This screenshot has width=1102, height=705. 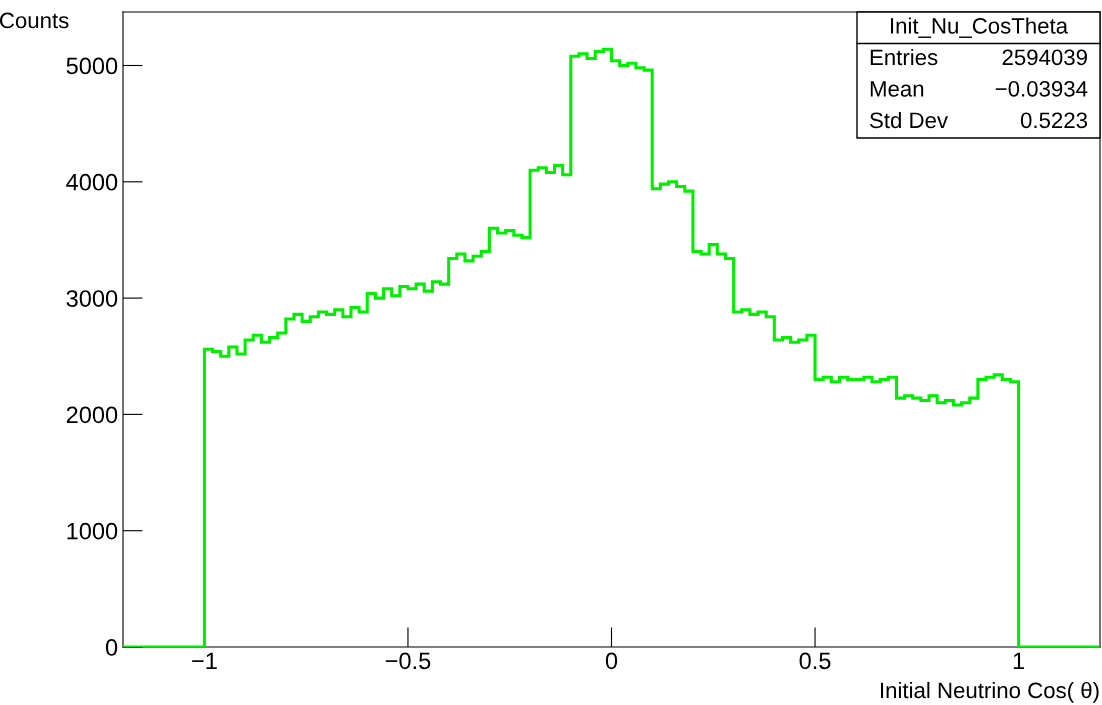 What do you see at coordinates (989, 692) in the screenshot?
I see `x-axis-title: Initial Neutrino Cos( θ)` at bounding box center [989, 692].